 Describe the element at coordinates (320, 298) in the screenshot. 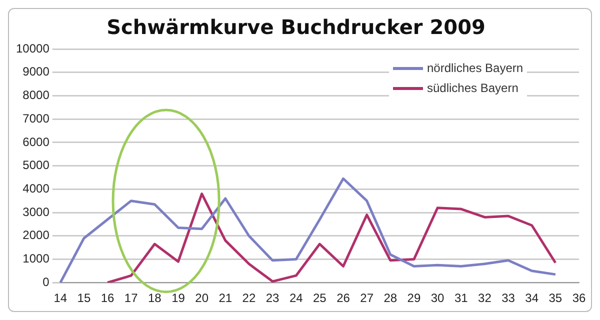

I see `x-tick-label: 25` at that location.